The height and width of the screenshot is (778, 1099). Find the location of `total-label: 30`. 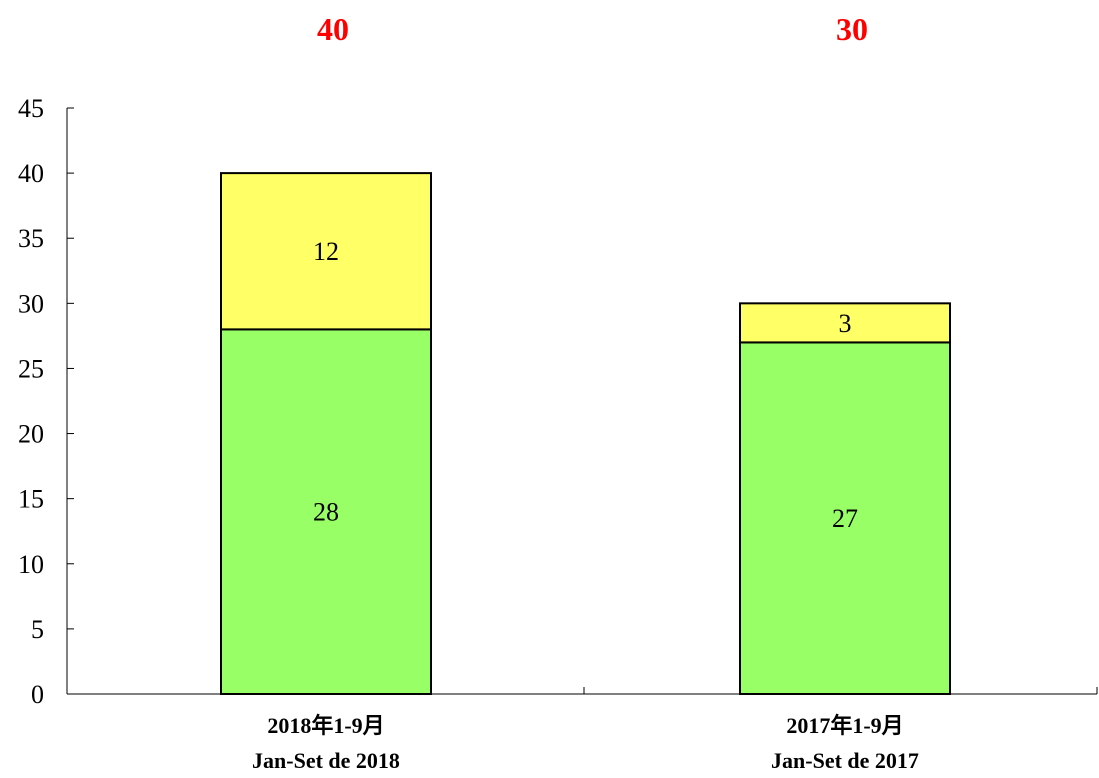

total-label: 30 is located at coordinates (852, 29).